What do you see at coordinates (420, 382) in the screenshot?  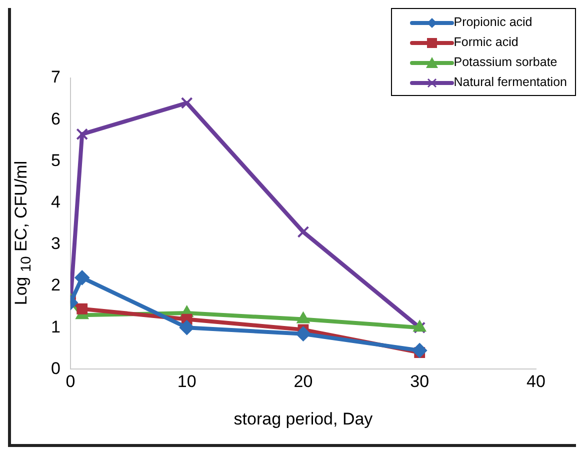 I see `x-tick-label: 30` at bounding box center [420, 382].